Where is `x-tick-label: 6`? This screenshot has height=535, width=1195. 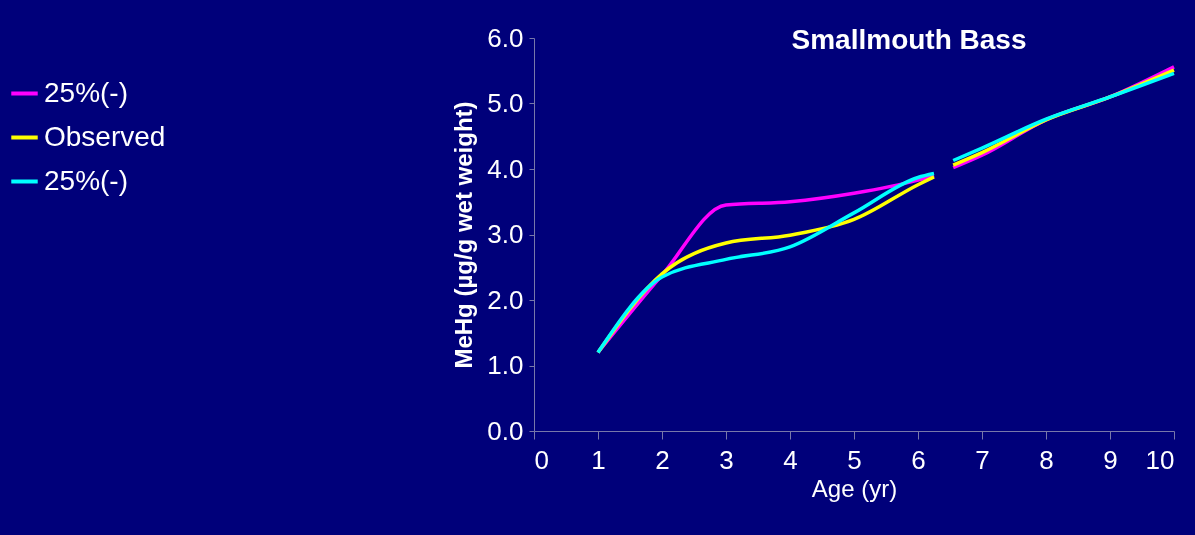 x-tick-label: 6 is located at coordinates (918, 459).